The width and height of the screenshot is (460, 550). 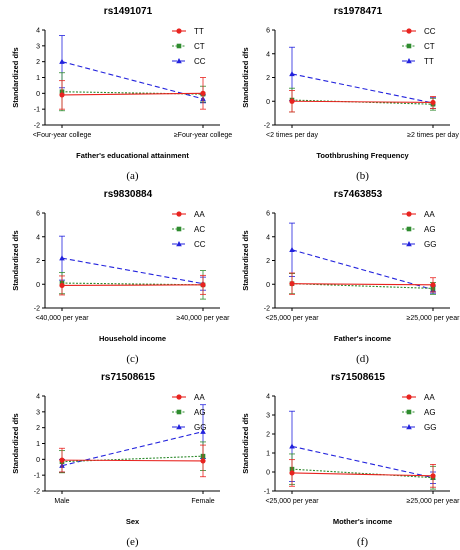 What do you see at coordinates (189, 61) in the screenshot?
I see `legend-entry: CC` at bounding box center [189, 61].